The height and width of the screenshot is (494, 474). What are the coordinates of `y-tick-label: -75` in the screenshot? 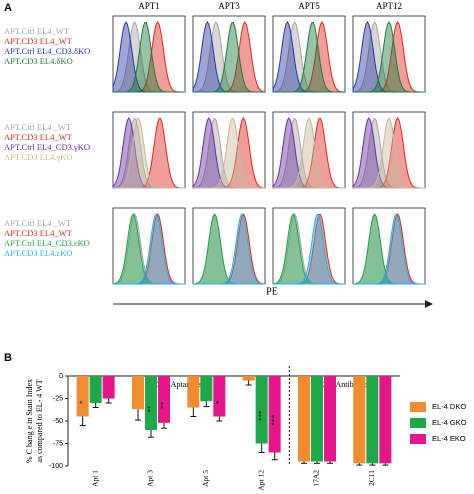 It's located at (58, 443).